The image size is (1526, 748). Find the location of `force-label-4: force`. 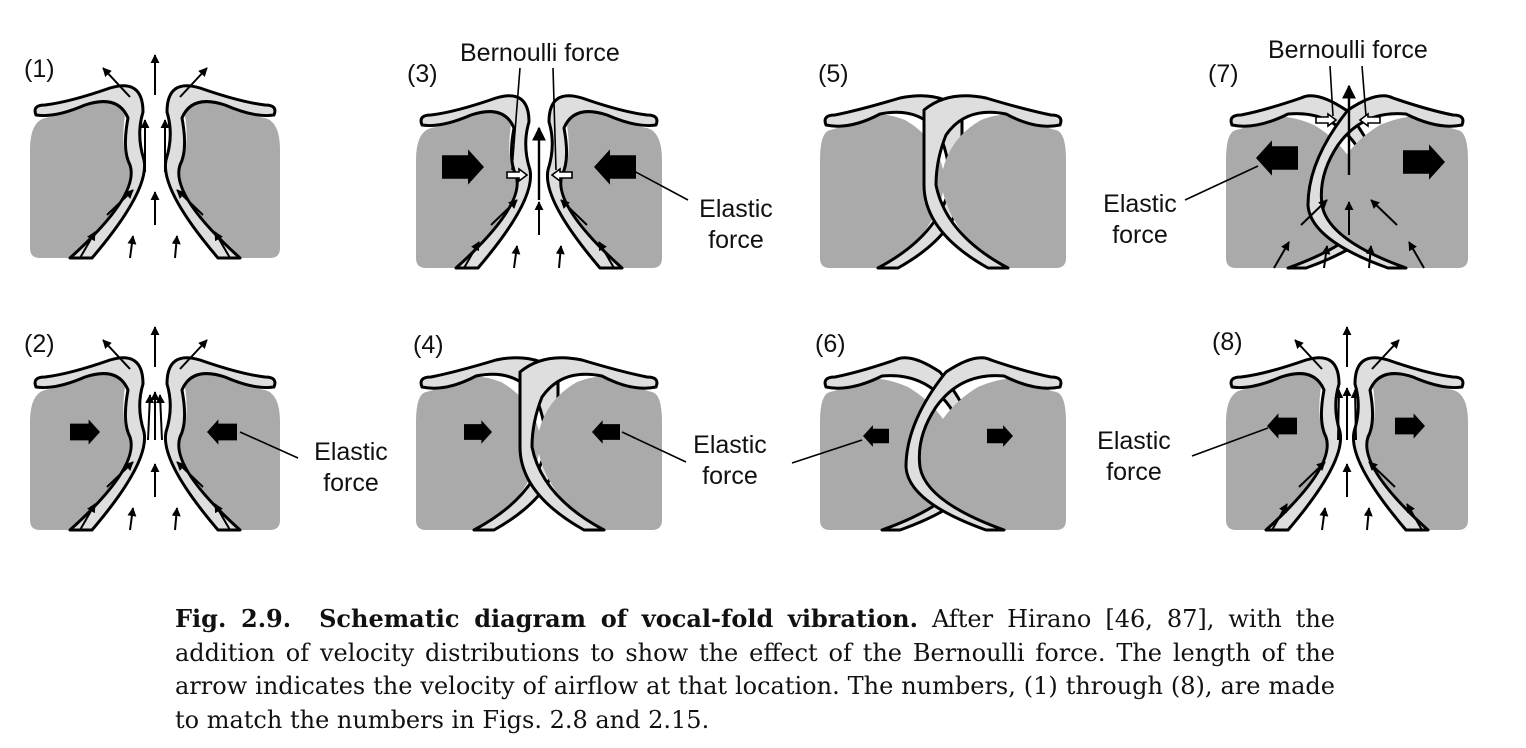

force-label-4: force is located at coordinates (730, 476).